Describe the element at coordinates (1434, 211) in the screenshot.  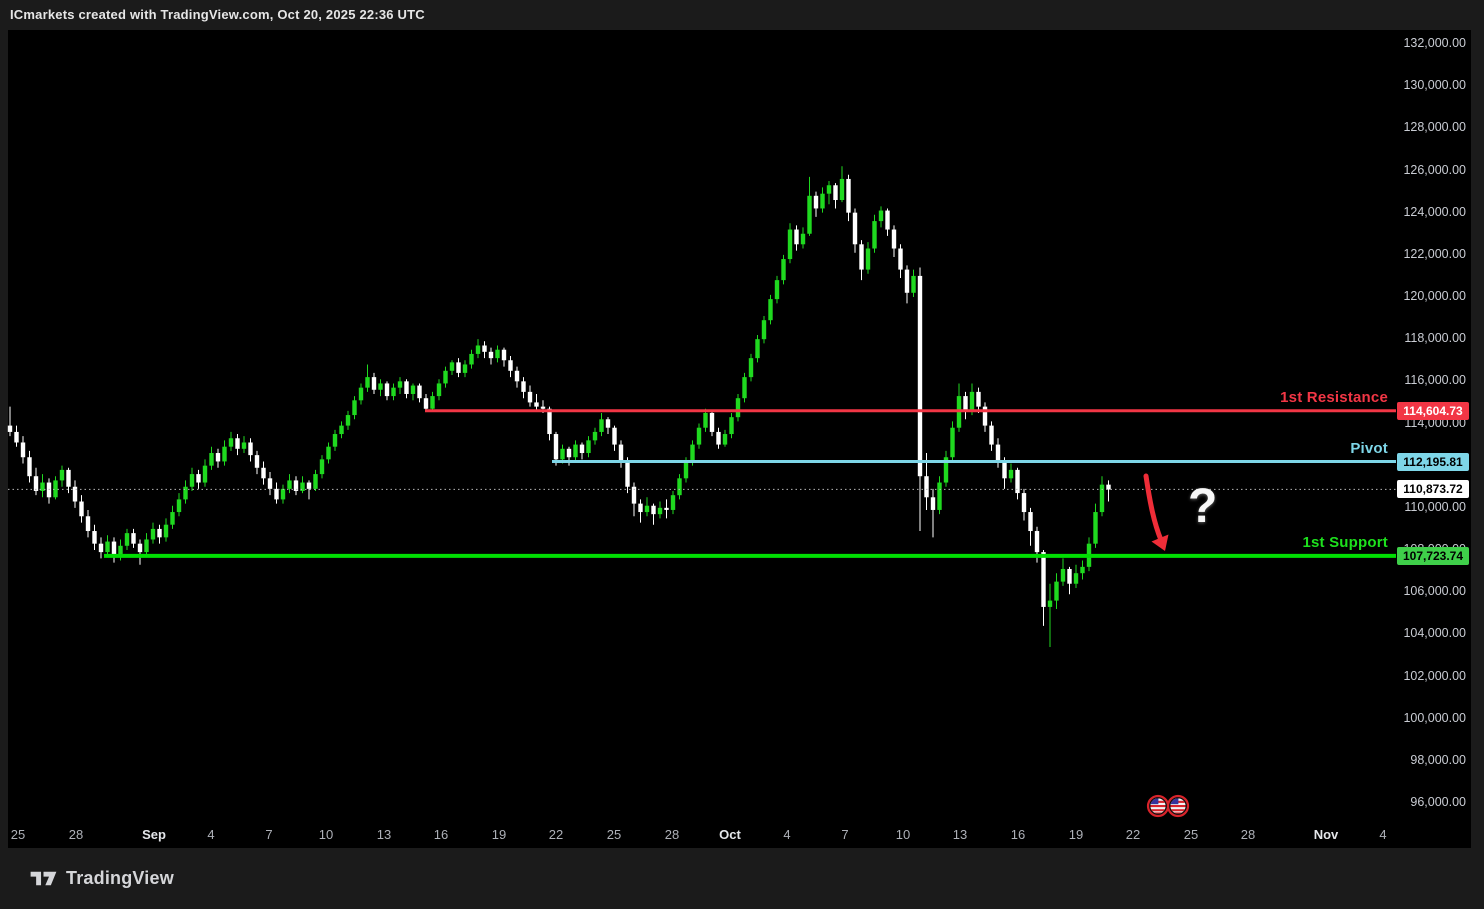
I see `price-axis-label: 124,000.00` at that location.